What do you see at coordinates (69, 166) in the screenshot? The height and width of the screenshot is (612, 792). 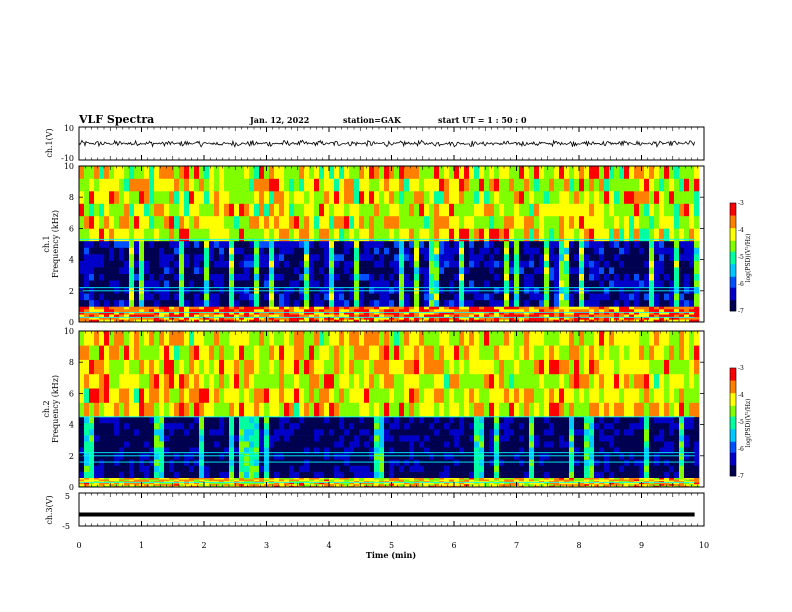 I see `y-tick-label: 10` at bounding box center [69, 166].